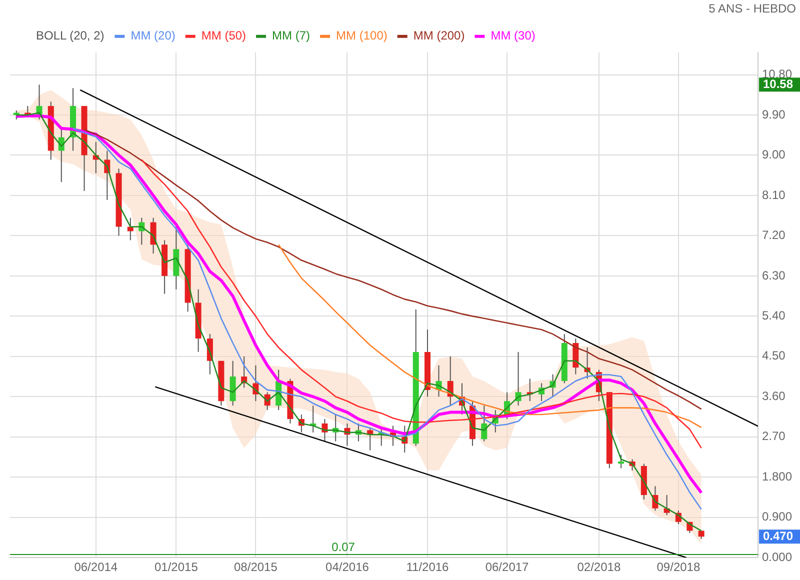 This screenshot has width=800, height=580. What do you see at coordinates (599, 567) in the screenshot?
I see `x-tick-label: 02/2018` at bounding box center [599, 567].